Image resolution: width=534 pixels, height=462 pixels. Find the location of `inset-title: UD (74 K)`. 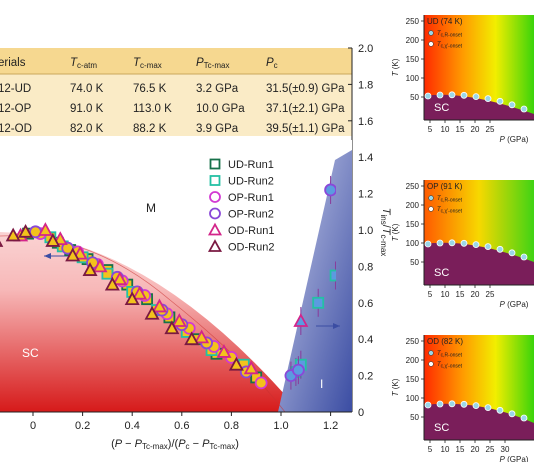

inset-title: UD (74 K) is located at coordinates (445, 21).